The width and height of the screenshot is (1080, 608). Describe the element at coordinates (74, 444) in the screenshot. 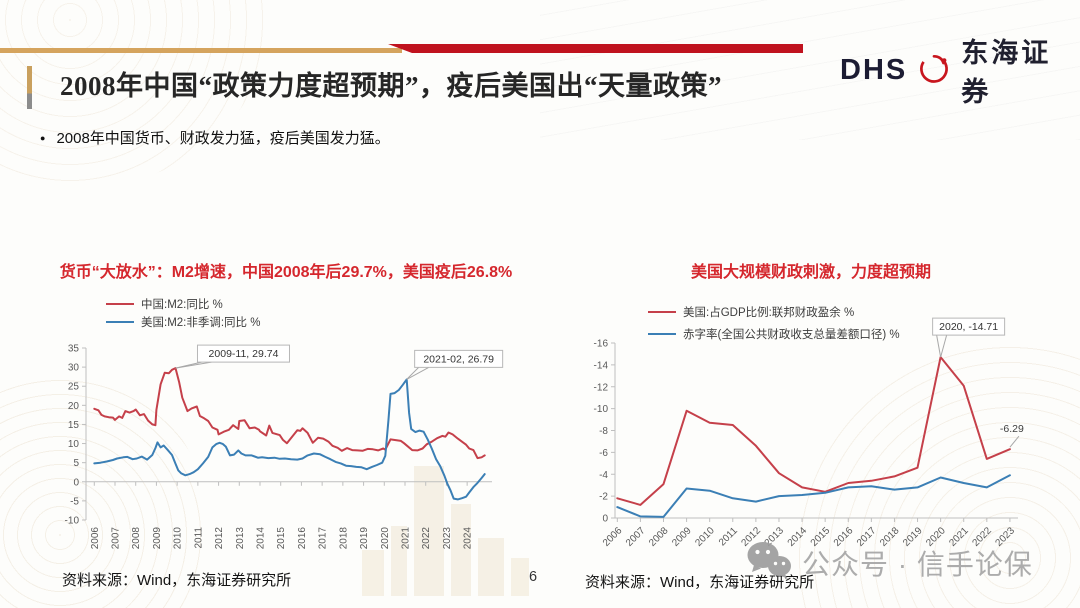

I see `y-tick-label: 10` at that location.